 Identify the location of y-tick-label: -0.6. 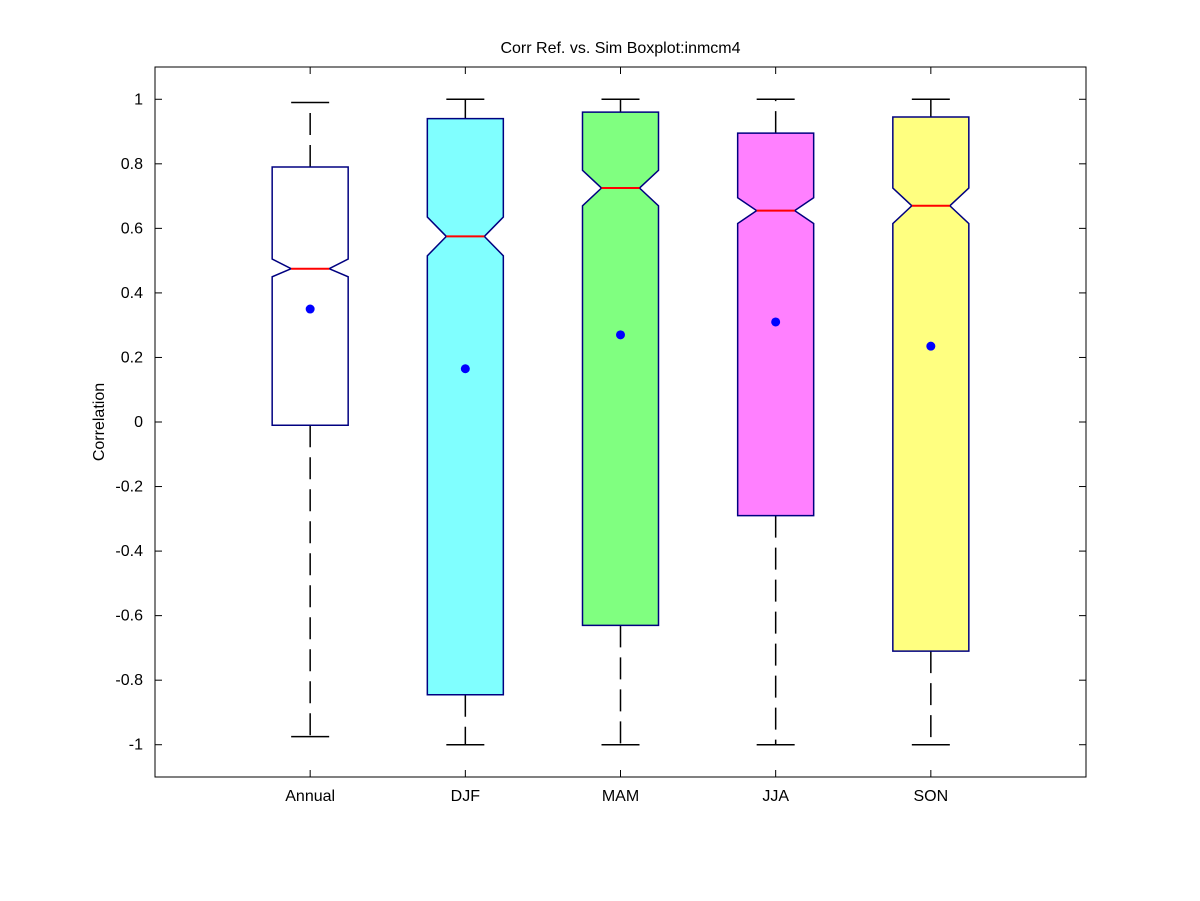
(129, 616).